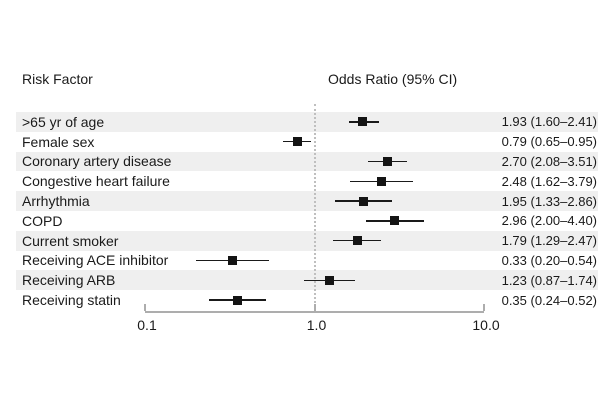 This screenshot has height=400, width=600. What do you see at coordinates (70, 240) in the screenshot?
I see `row-label: Current smoker` at bounding box center [70, 240].